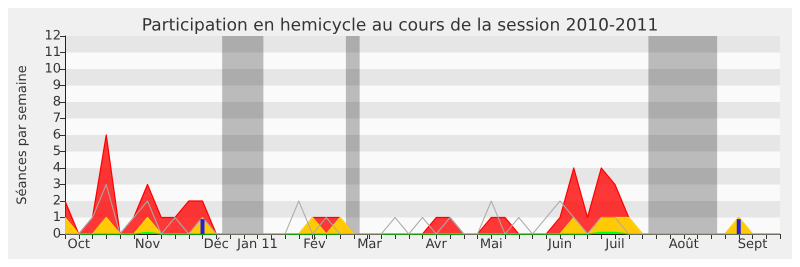 The height and width of the screenshot is (267, 800). What do you see at coordinates (400, 26) in the screenshot?
I see `chart-title: Participation en hemicycle au cours de la session 2010-2011` at bounding box center [400, 26].